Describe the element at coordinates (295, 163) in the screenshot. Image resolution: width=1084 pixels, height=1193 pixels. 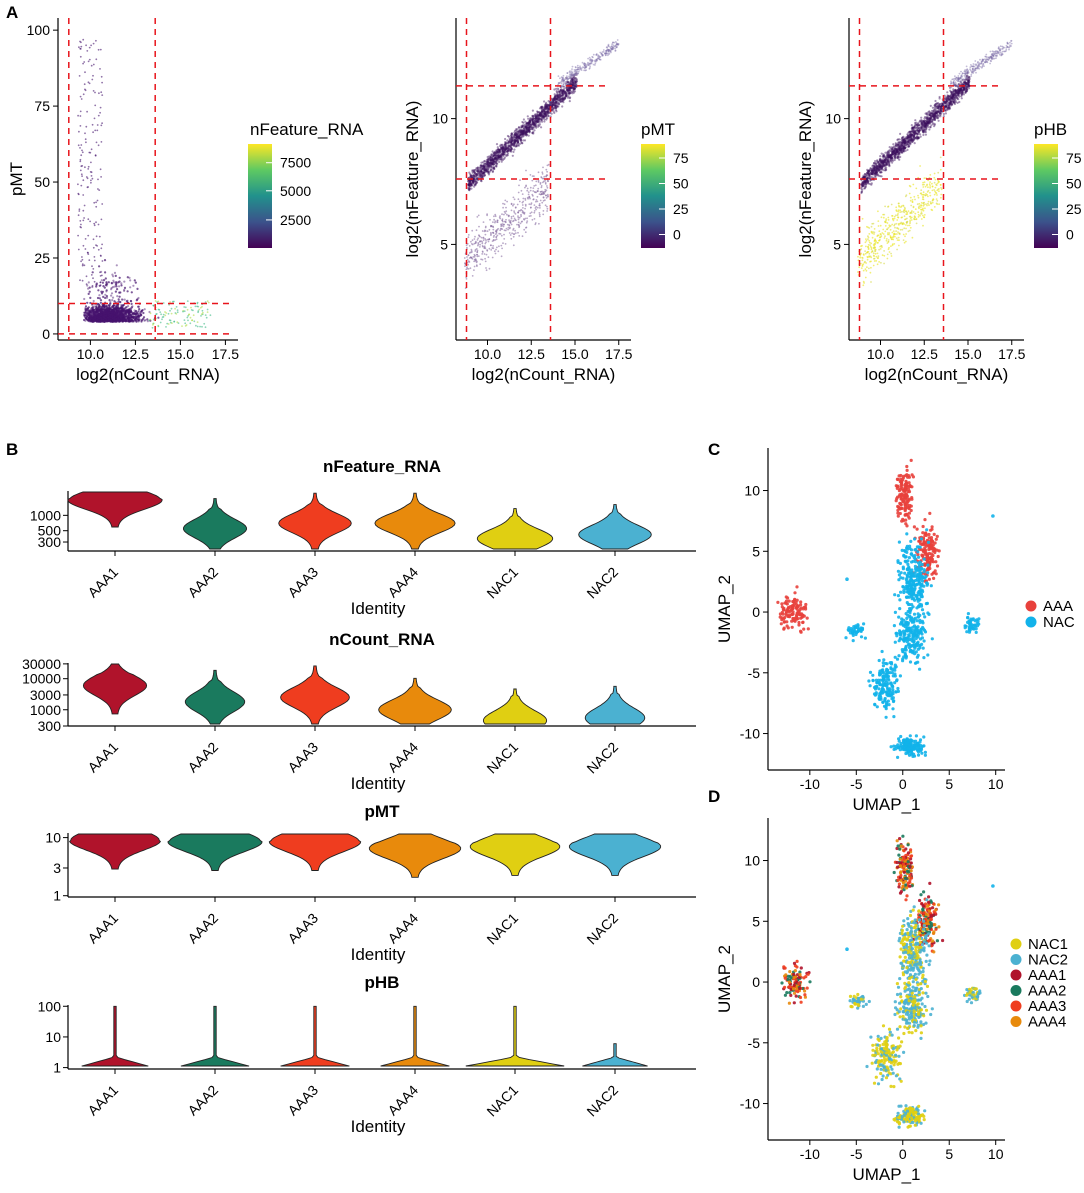
I see `a1-legend-tick-label: 7500` at that location.